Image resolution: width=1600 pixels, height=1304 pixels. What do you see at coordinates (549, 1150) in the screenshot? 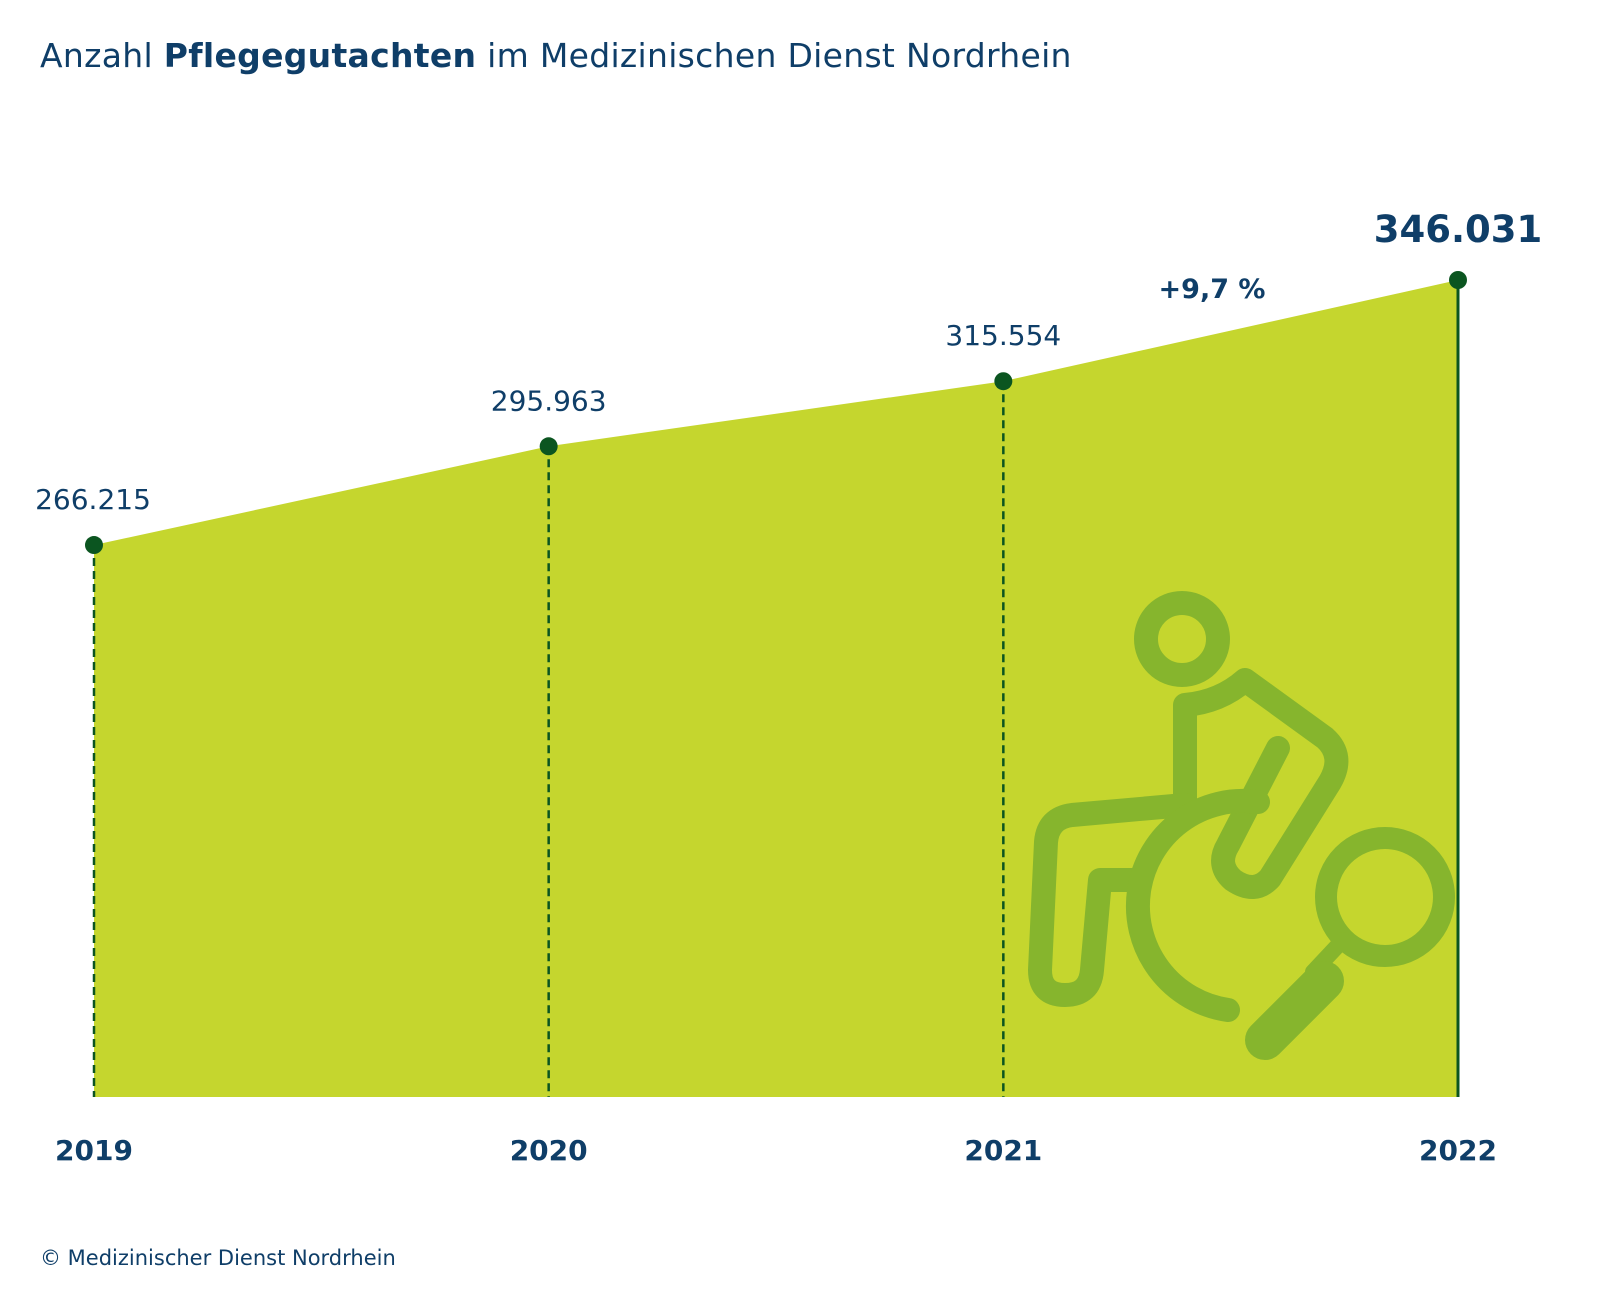
I see `category-label-2020: 2020` at bounding box center [549, 1150].